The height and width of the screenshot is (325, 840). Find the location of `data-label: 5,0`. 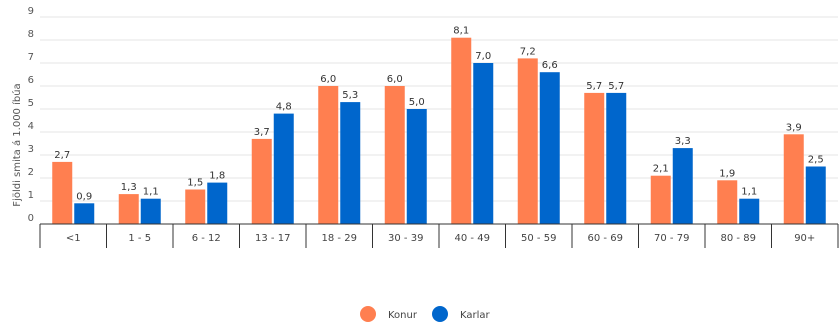

data-label: 5,0 is located at coordinates (417, 102).